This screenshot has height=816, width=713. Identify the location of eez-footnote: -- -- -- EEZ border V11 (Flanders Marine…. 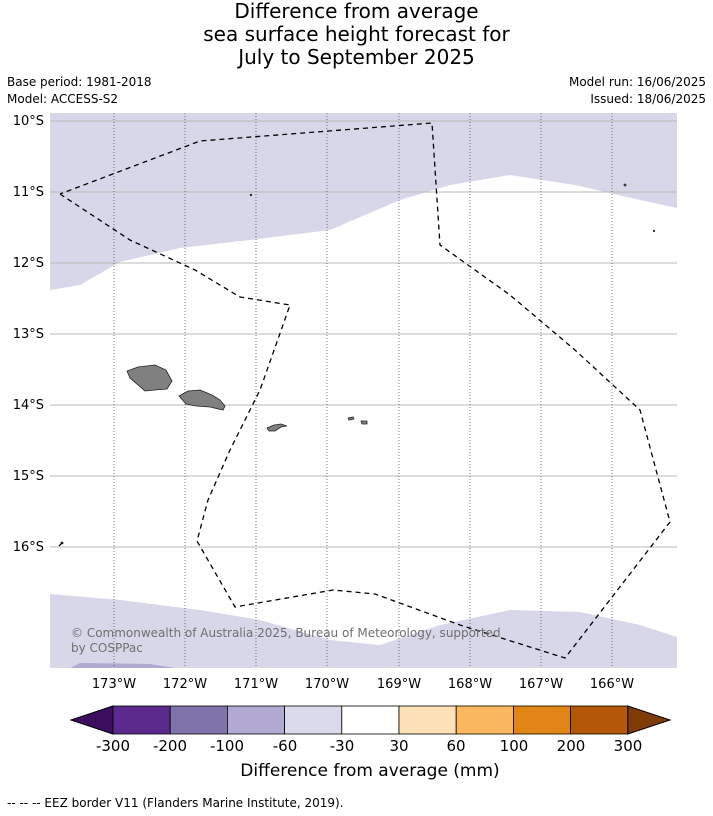
(175, 803).